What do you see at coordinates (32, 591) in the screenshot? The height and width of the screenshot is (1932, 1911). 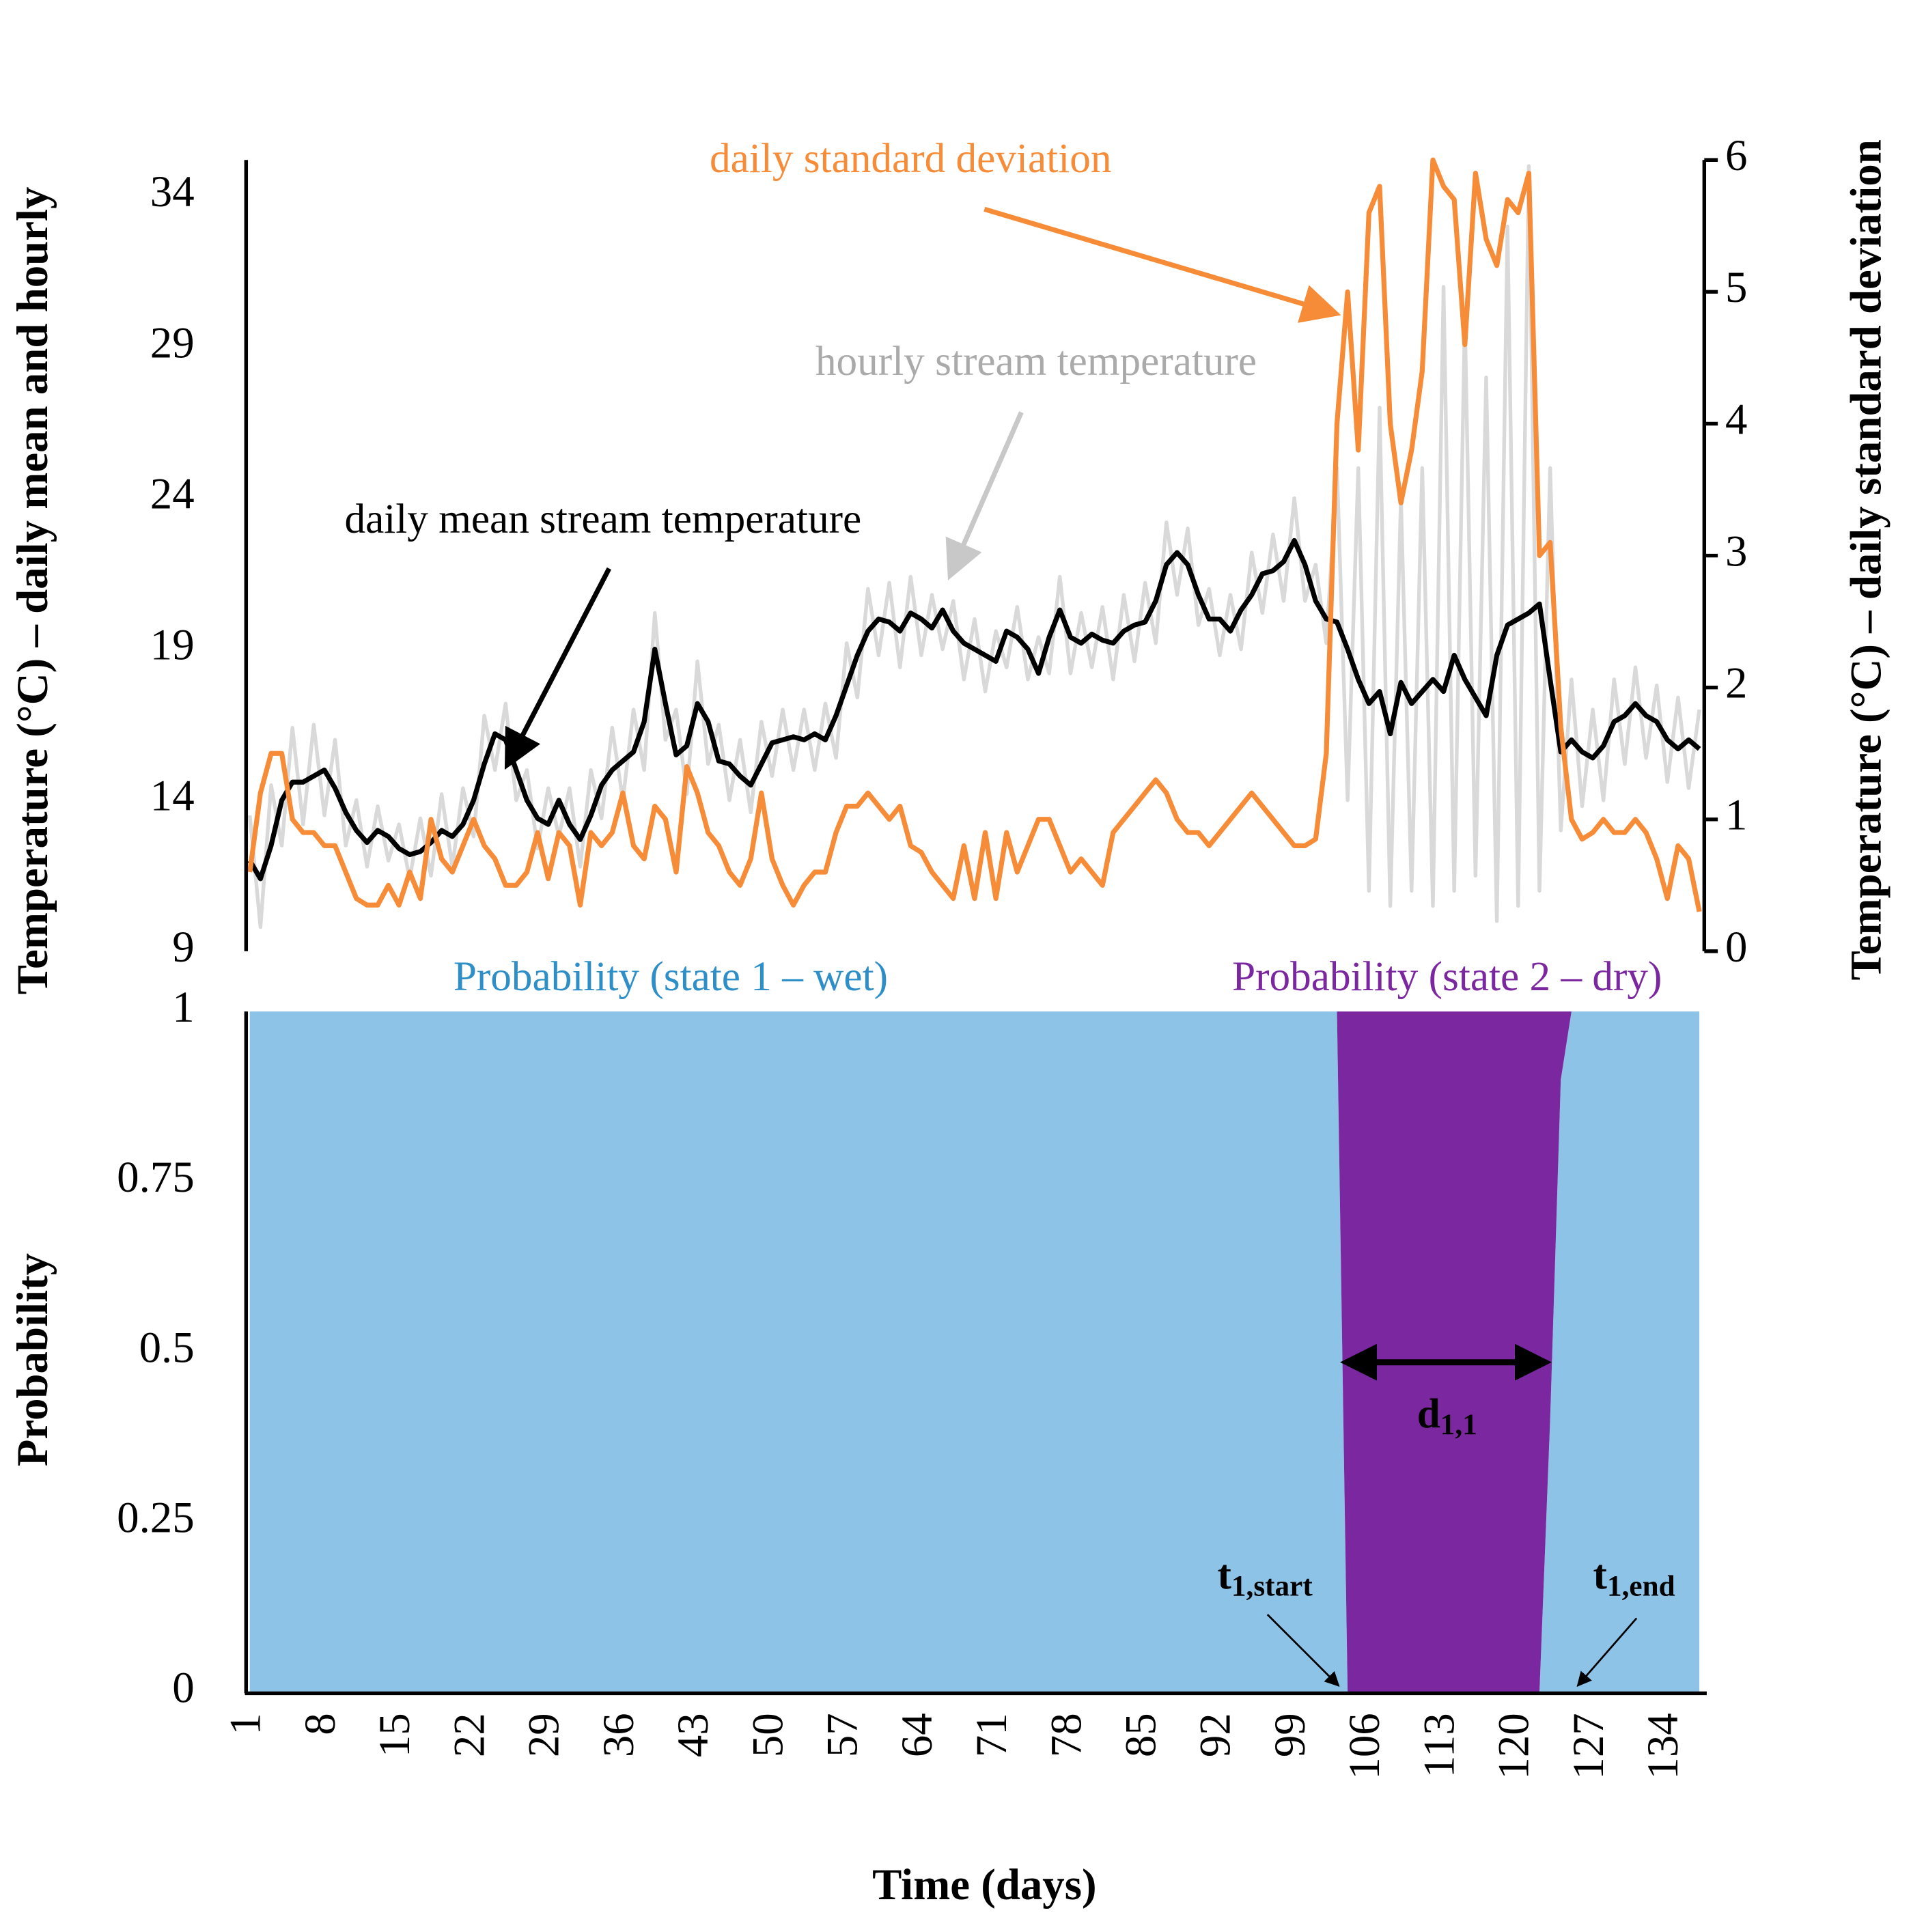 I see `y-axis-title: Temperature (°C) – daily mean and hourly` at bounding box center [32, 591].